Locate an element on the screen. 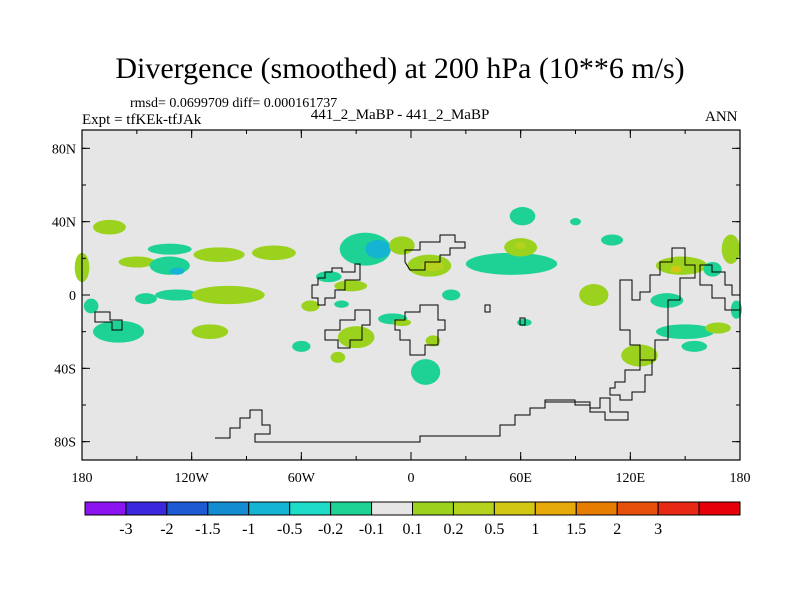 Image resolution: width=800 pixels, height=600 pixels. coast-south-america is located at coordinates (347, 329).